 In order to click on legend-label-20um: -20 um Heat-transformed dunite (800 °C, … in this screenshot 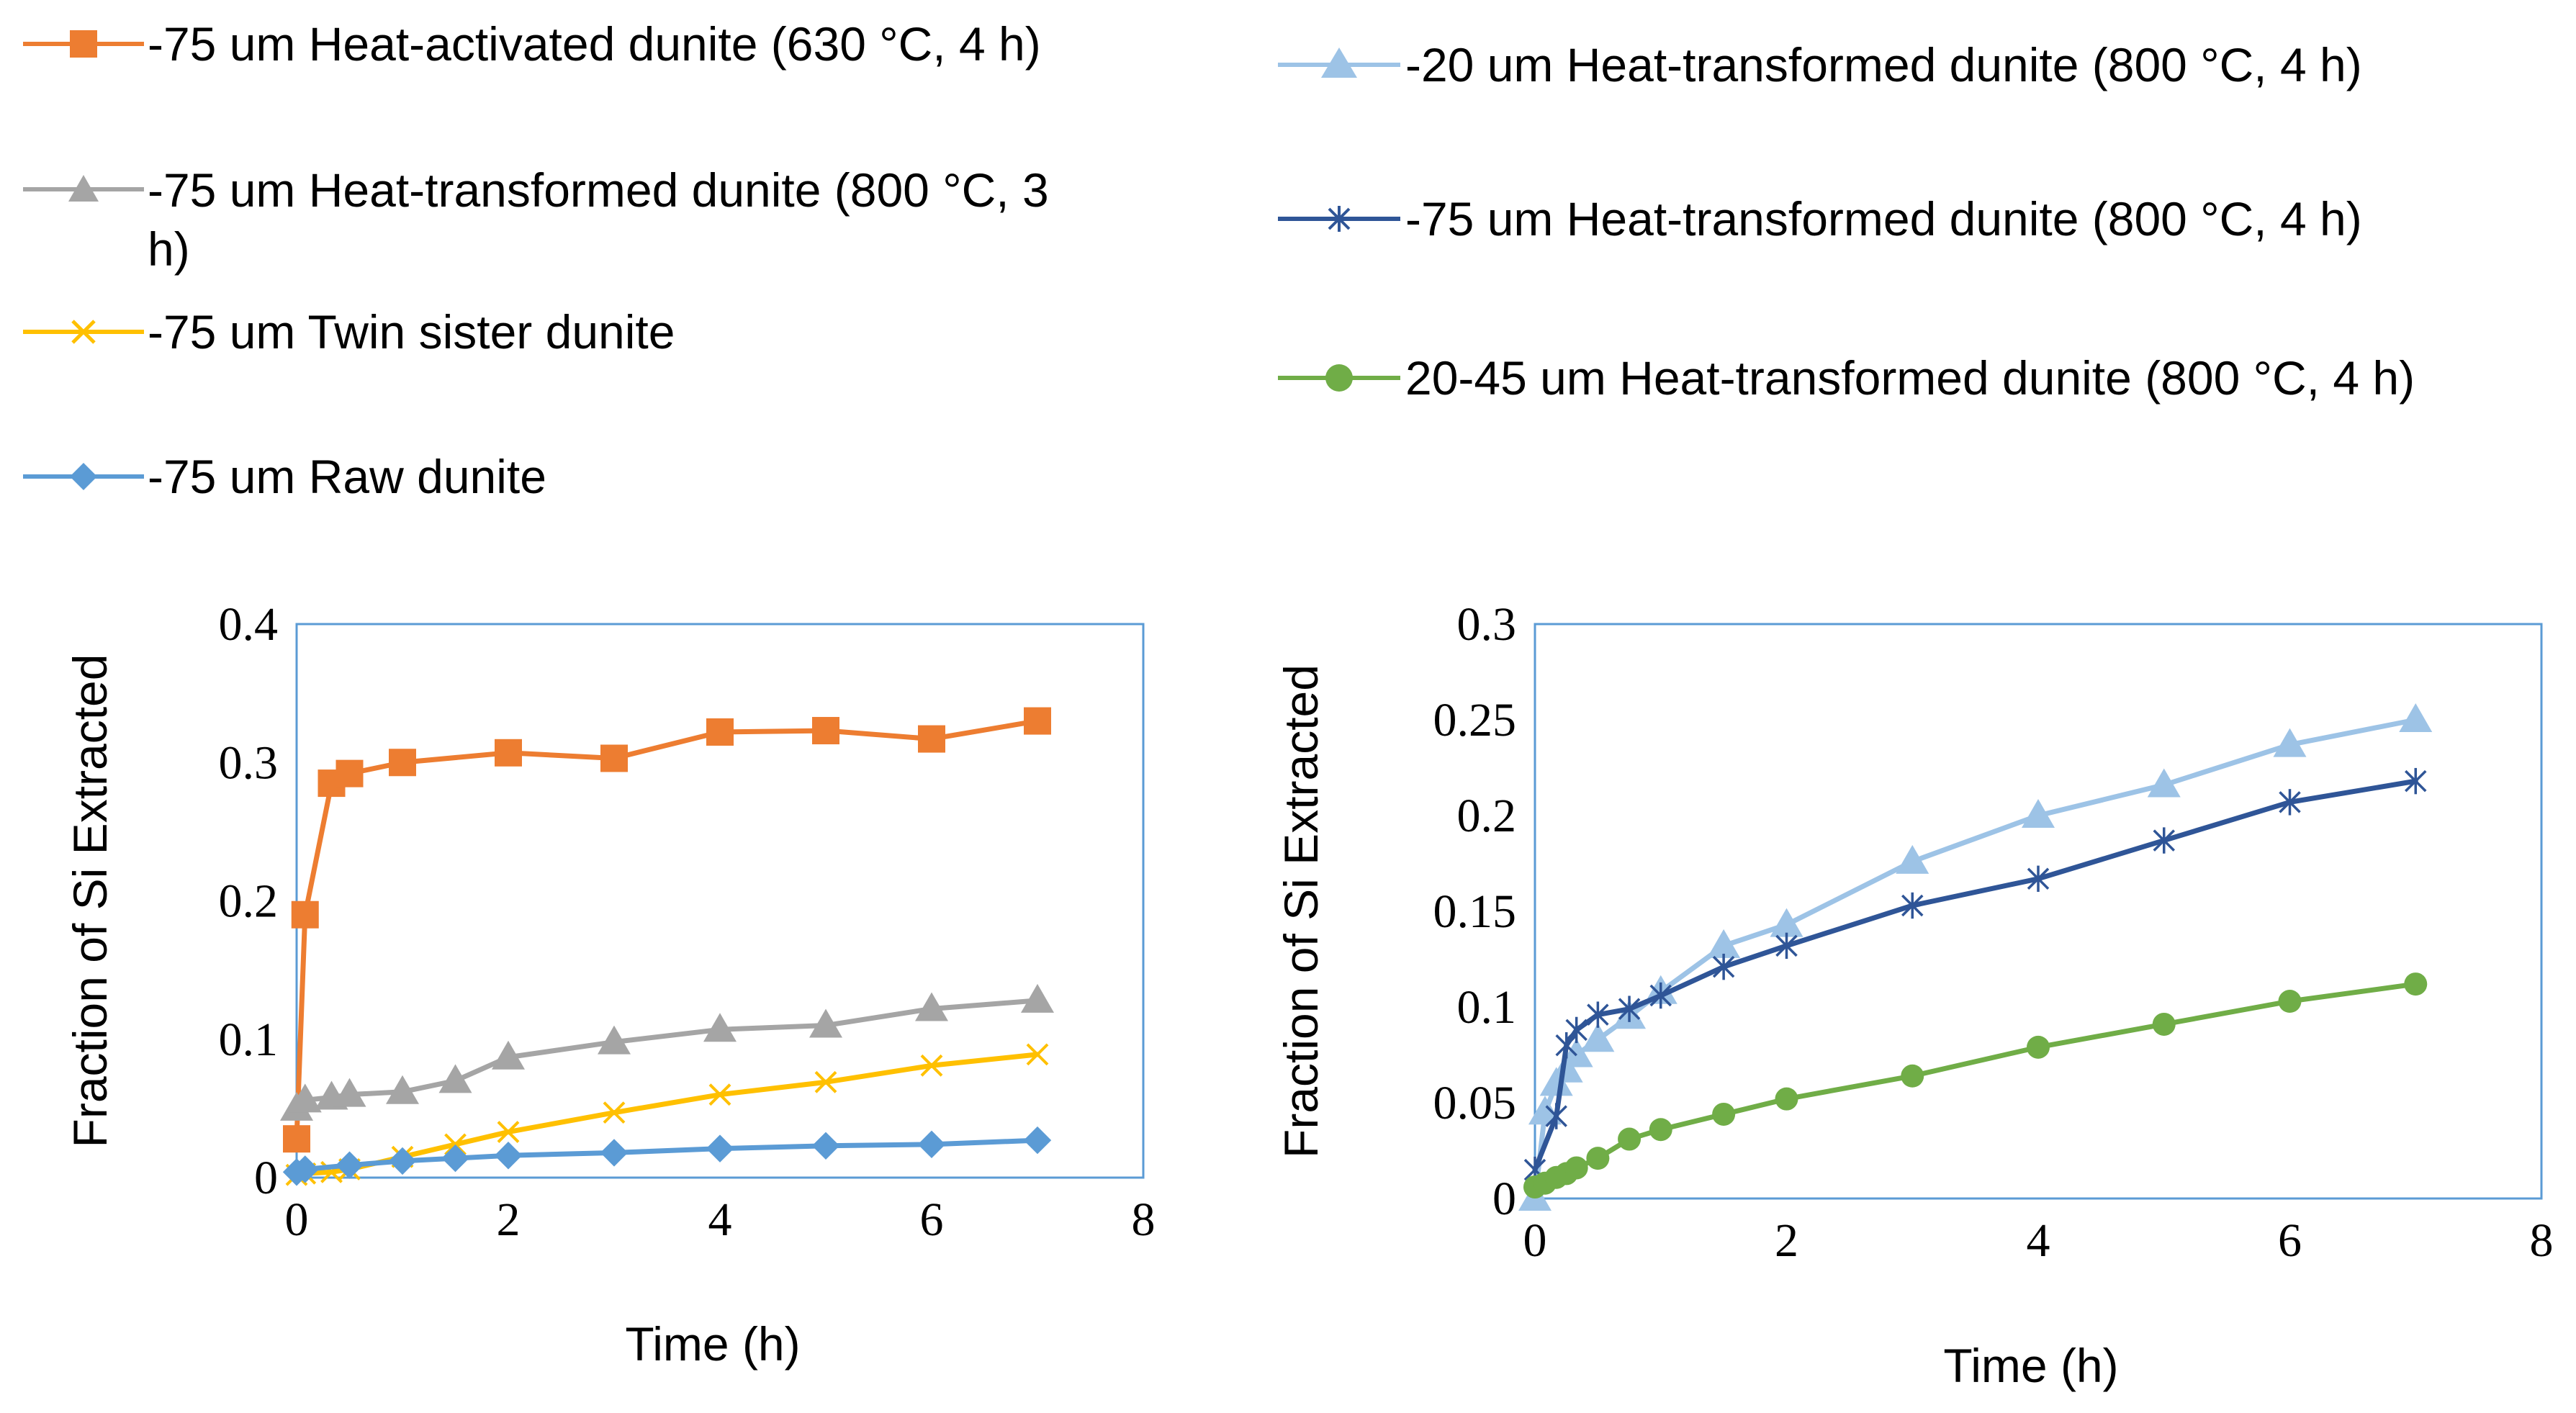, I will do `click(1883, 64)`.